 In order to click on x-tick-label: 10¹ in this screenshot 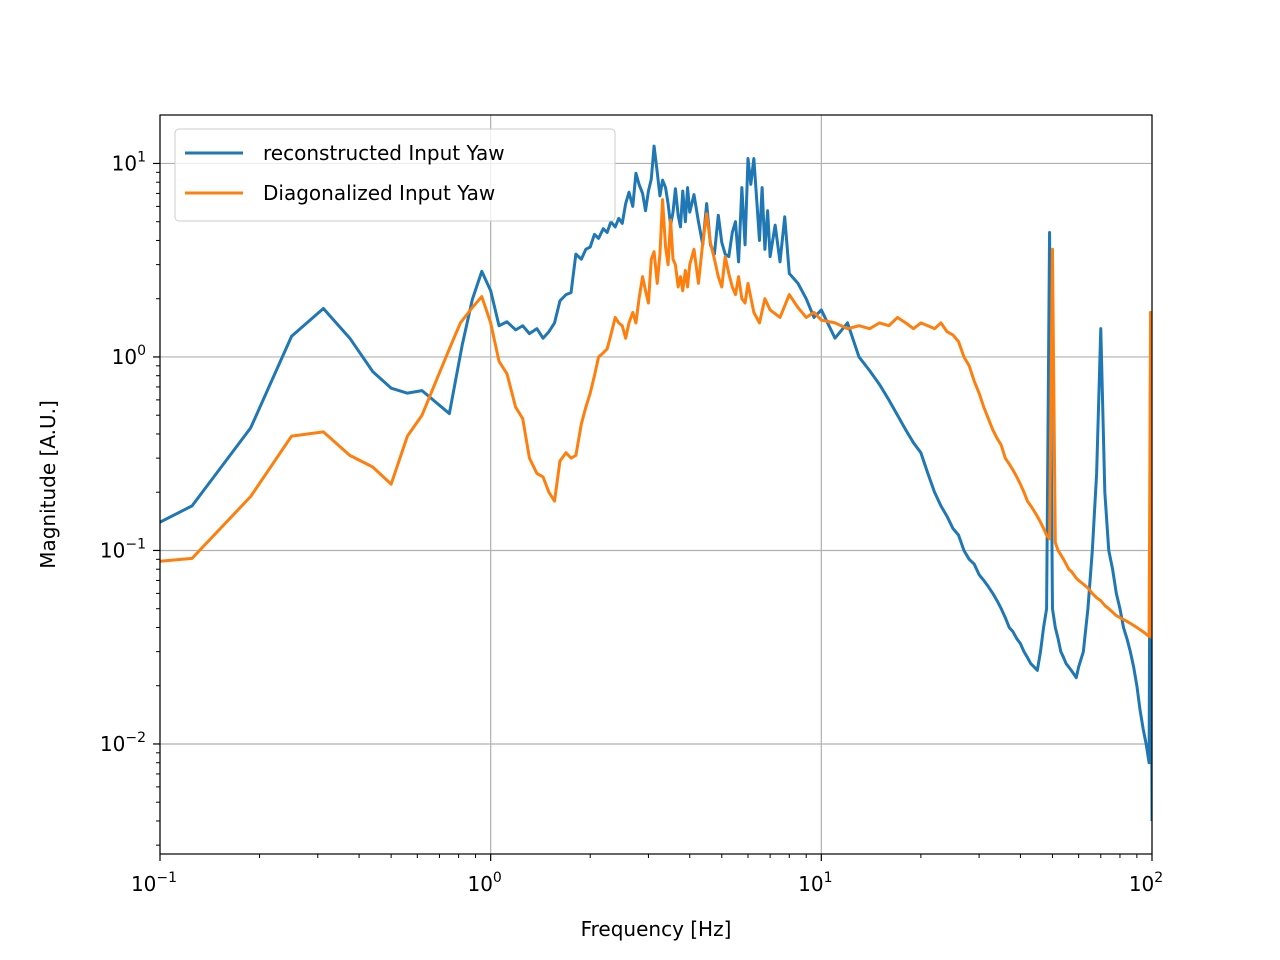, I will do `click(815, 883)`.